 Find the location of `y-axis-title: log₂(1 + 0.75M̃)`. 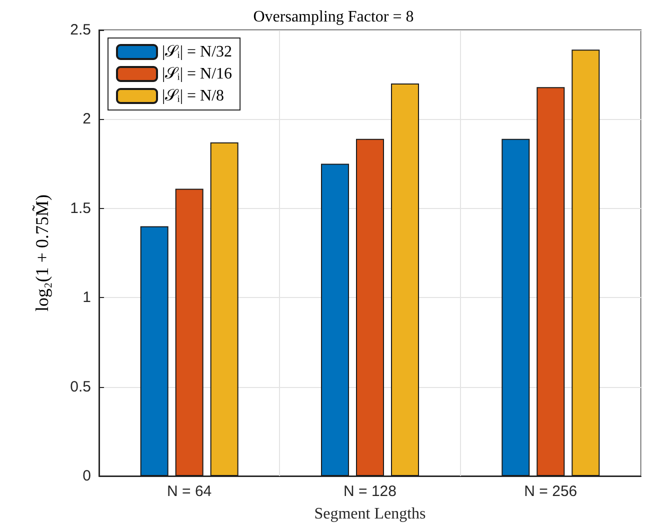

y-axis-title: log₂(1 + 0.75M̃) is located at coordinates (42, 253).